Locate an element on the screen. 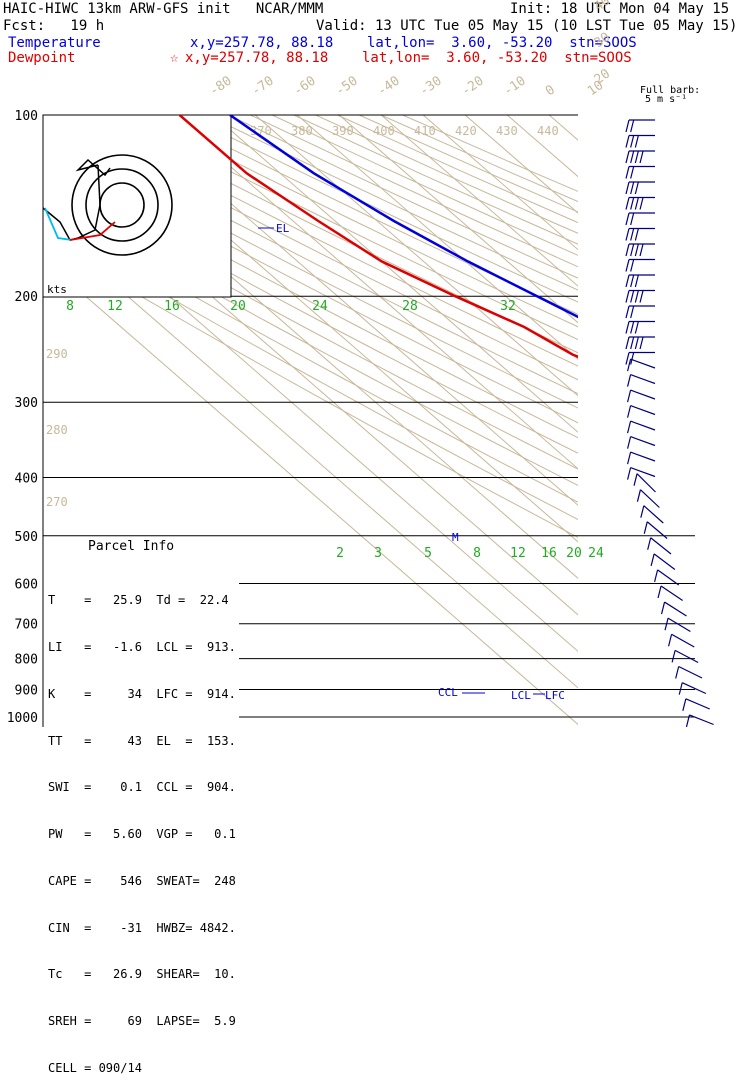 The height and width of the screenshot is (1092, 740). parcel-row: PW = 5.60 VGP = 0.1 is located at coordinates (142, 834).